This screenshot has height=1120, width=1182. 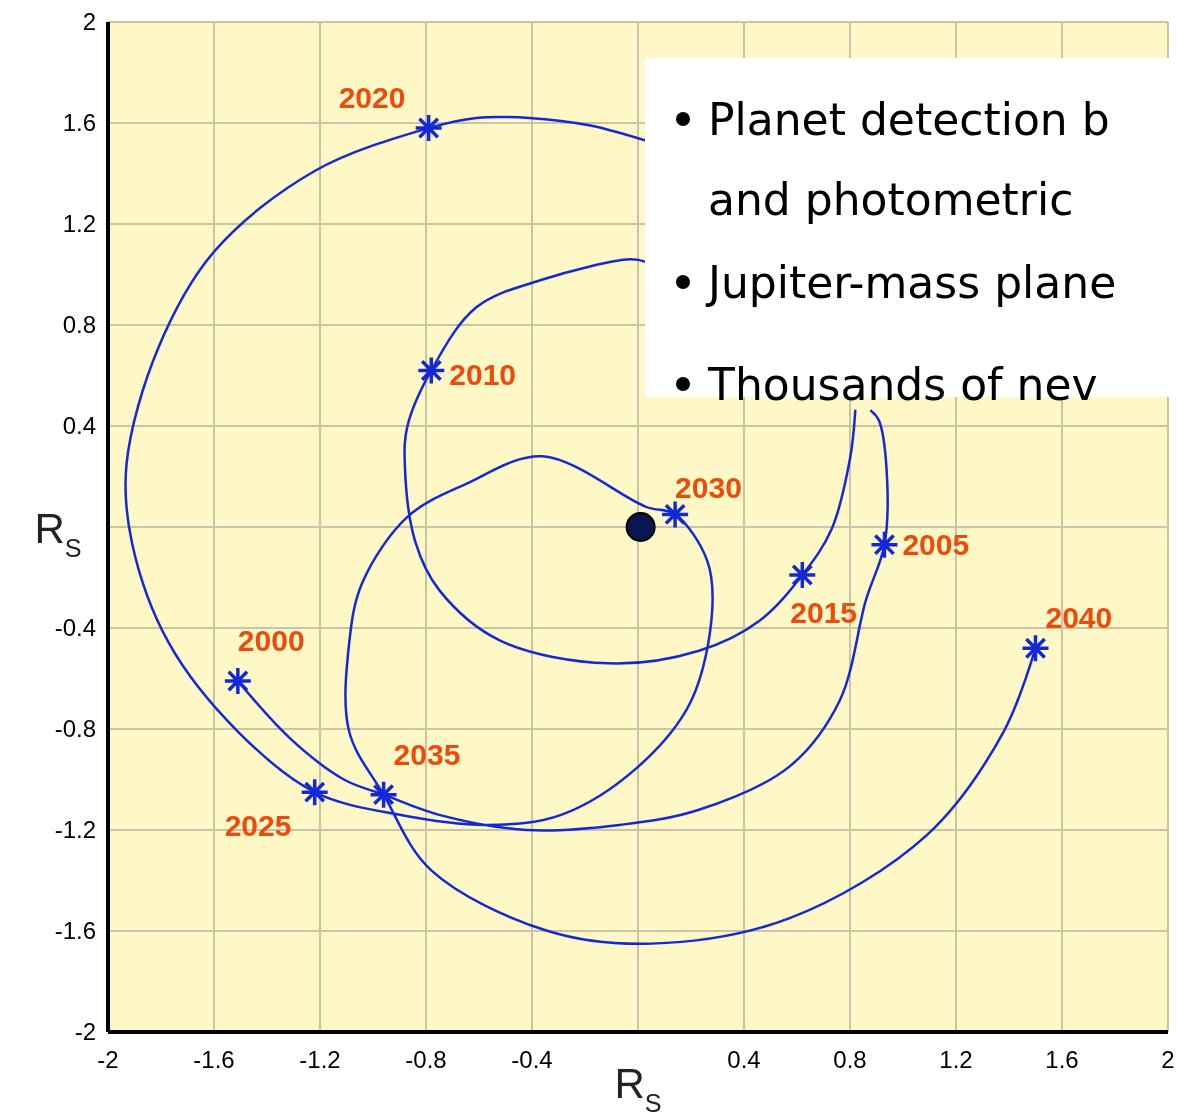 What do you see at coordinates (1079, 618) in the screenshot?
I see `annotation: 2040` at bounding box center [1079, 618].